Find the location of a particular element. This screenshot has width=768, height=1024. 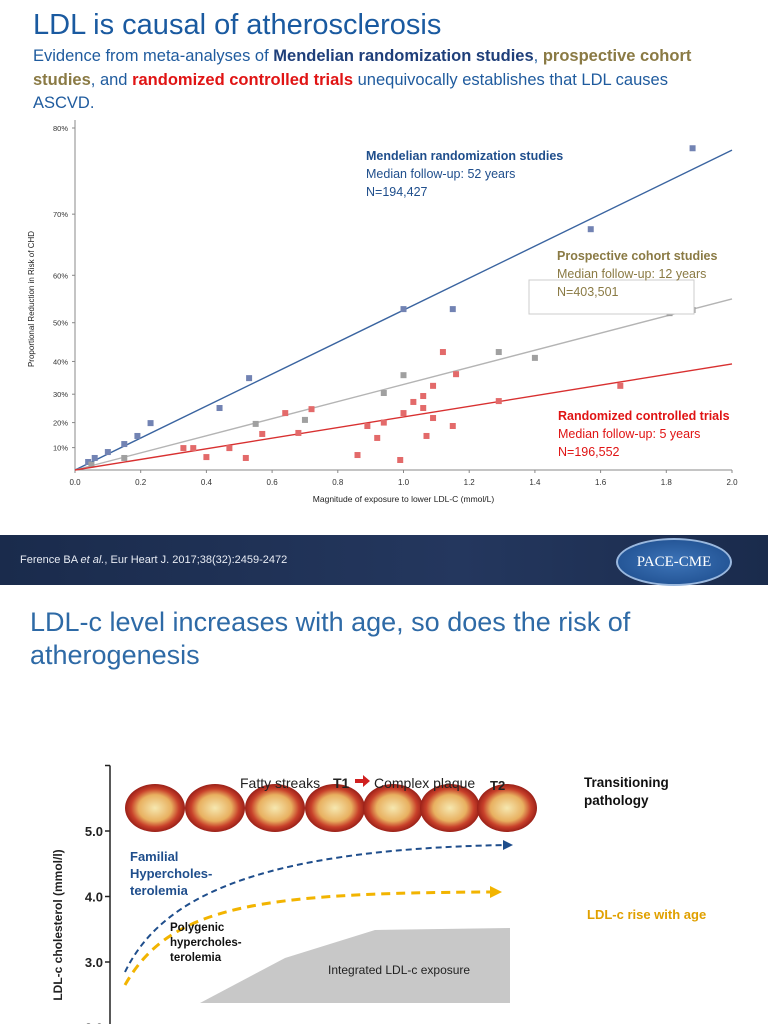

polygenic-curve is located at coordinates (308, 938).